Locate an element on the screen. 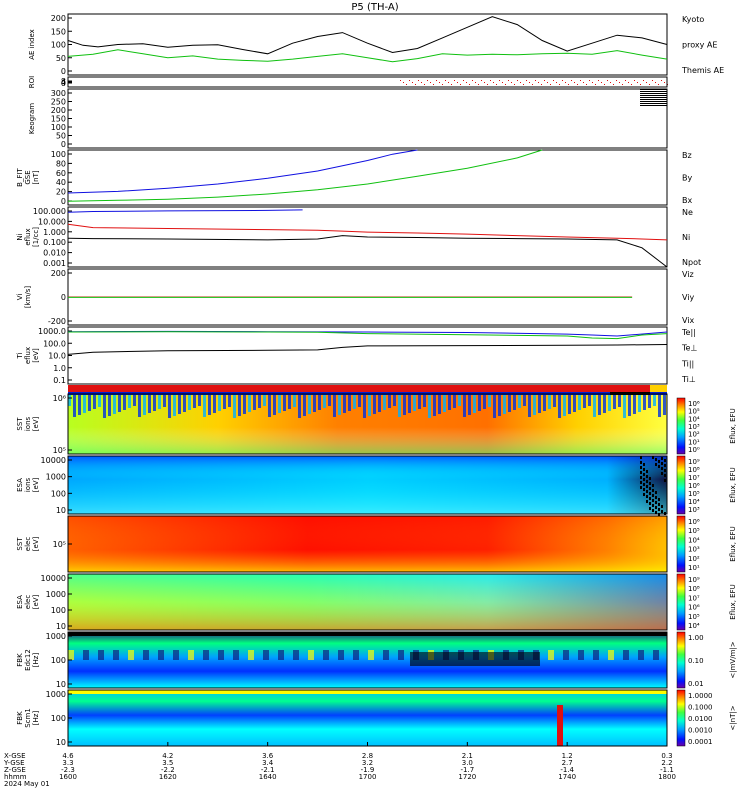  y-tick-label: 0.010 is located at coordinates (54, 253).